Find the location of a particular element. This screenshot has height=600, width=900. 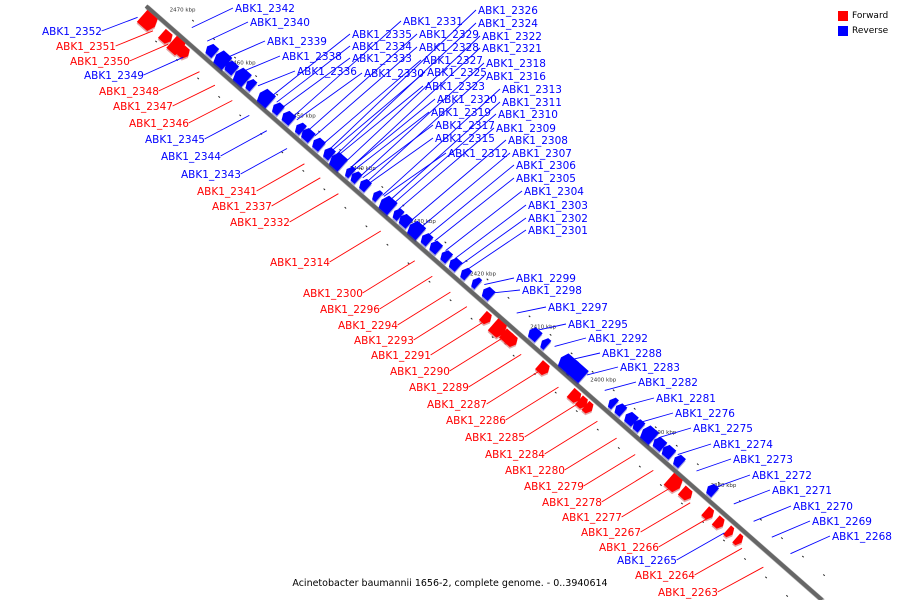

gene-label: ABK1_2282 is located at coordinates (668, 383).